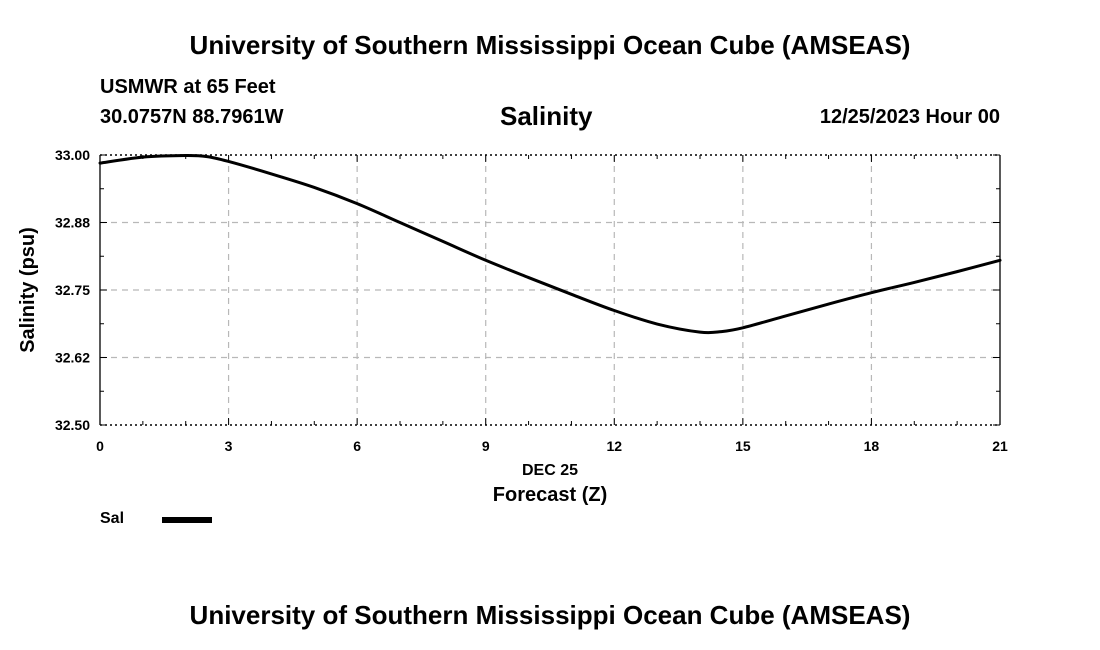 The height and width of the screenshot is (650, 1100). Describe the element at coordinates (550, 495) in the screenshot. I see `x-axis-title: Forecast (Z)` at that location.